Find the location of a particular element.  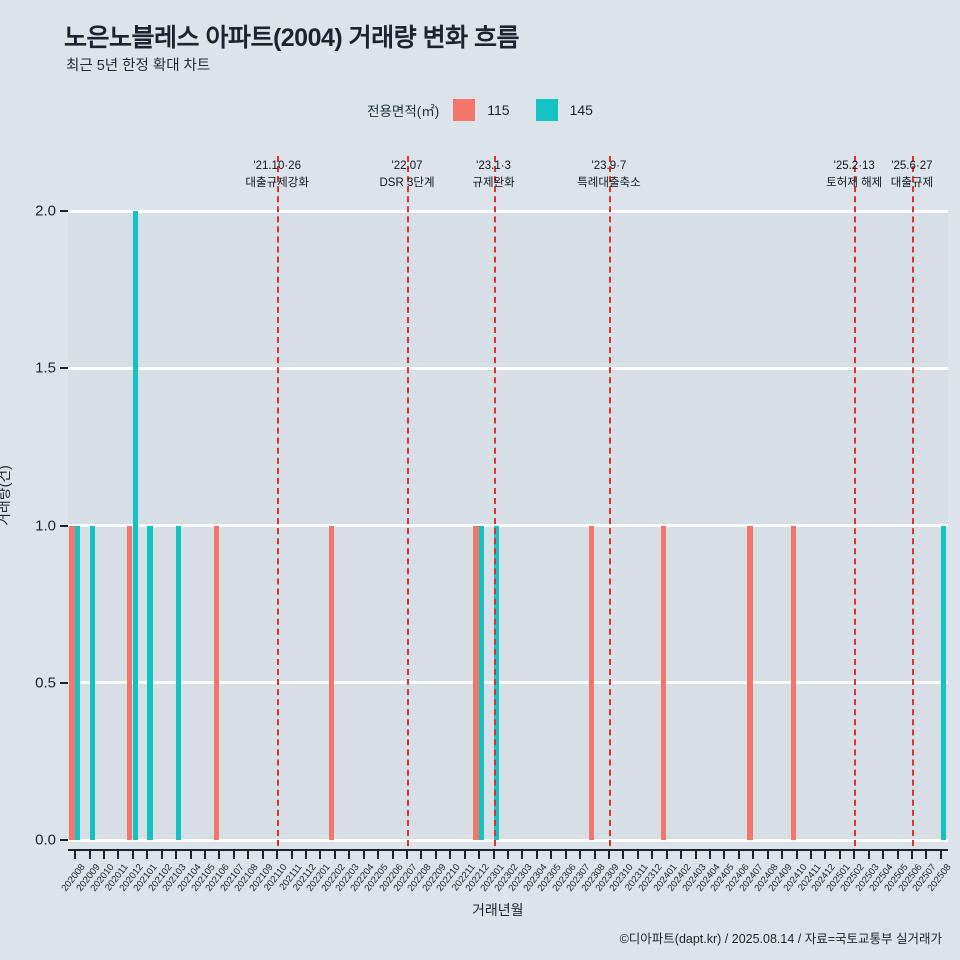

y-axis-tick-label: 2.0 is located at coordinates (45, 211).